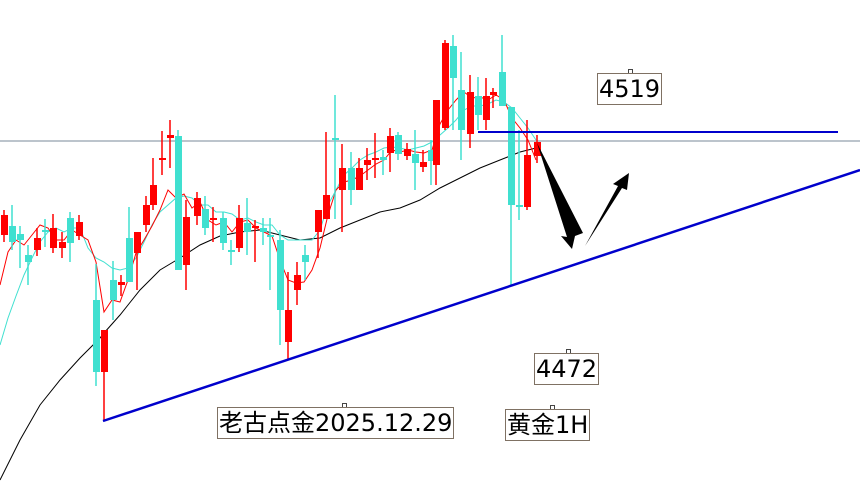  I want to click on forecast-arrows, so click(583, 196).